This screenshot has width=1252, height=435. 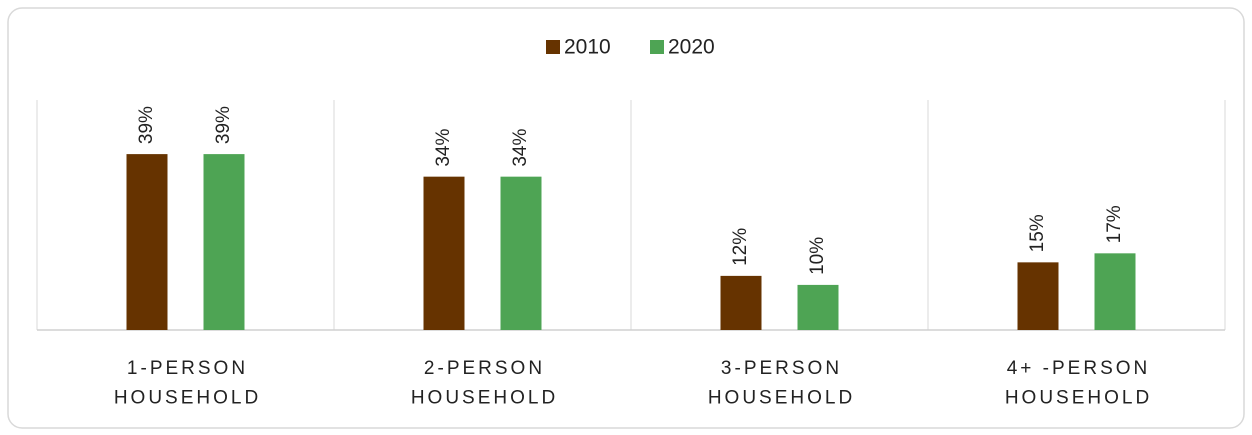 What do you see at coordinates (1037, 233) in the screenshot?
I see `data-label: 15%` at bounding box center [1037, 233].